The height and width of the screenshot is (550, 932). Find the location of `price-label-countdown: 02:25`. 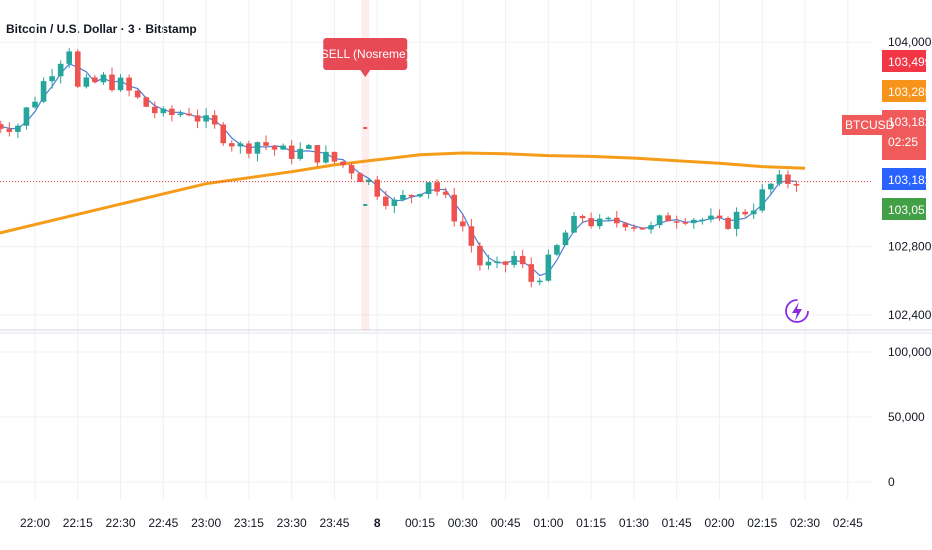

price-label-countdown: 02:25 is located at coordinates (903, 142).